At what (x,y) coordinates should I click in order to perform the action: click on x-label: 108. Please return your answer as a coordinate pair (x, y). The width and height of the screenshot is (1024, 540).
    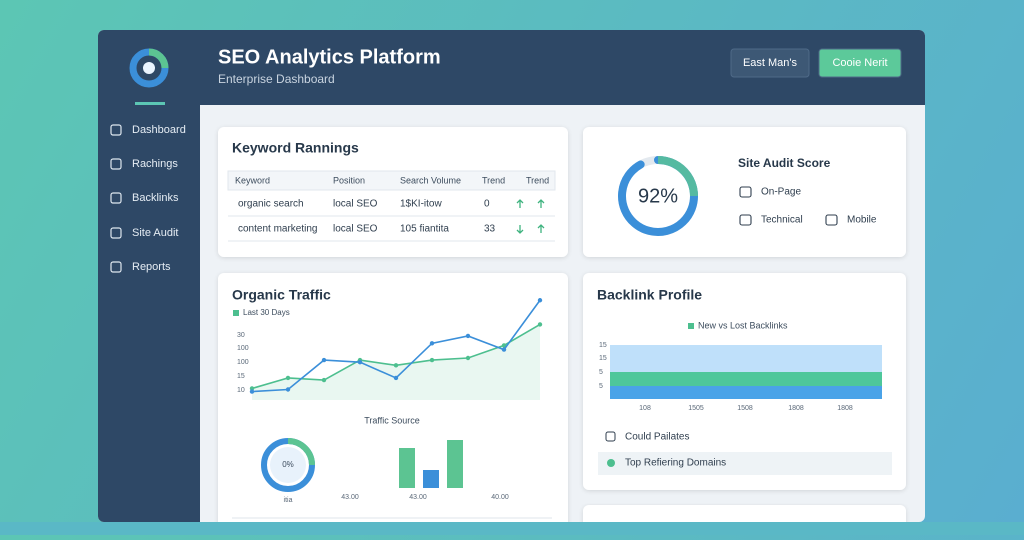
    Looking at the image, I should click on (645, 408).